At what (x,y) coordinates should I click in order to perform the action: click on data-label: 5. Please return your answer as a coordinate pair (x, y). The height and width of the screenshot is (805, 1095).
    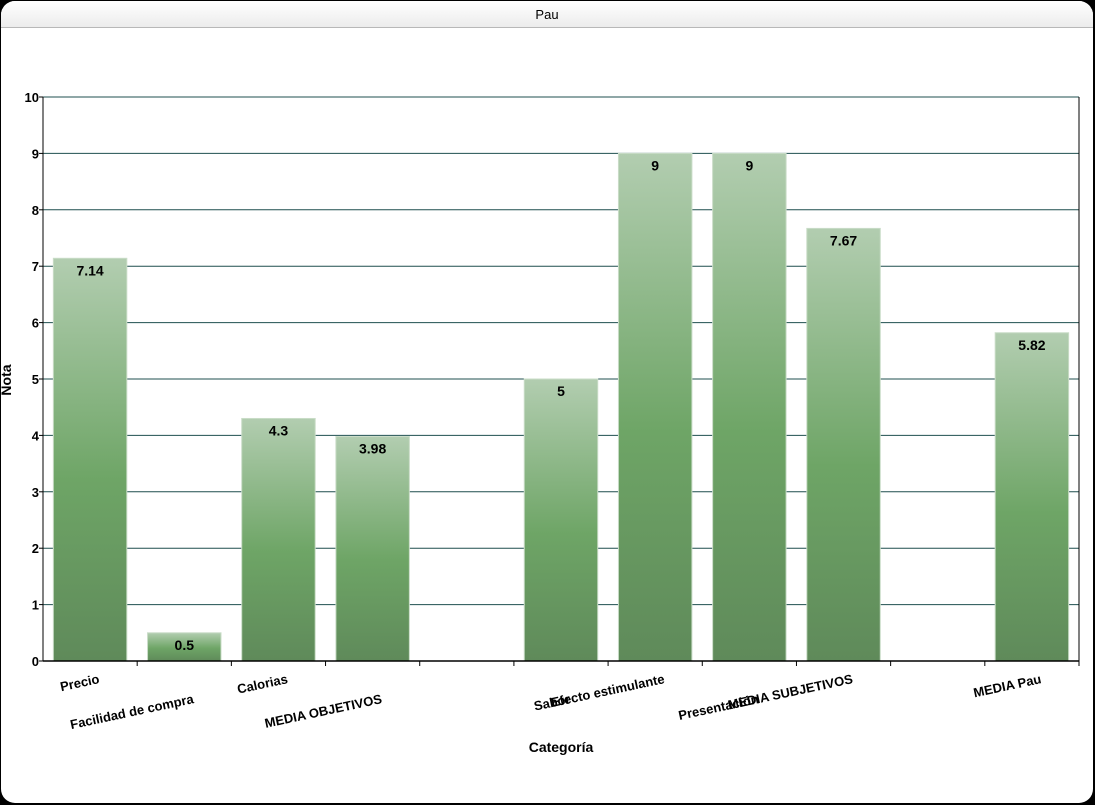
    Looking at the image, I should click on (561, 391).